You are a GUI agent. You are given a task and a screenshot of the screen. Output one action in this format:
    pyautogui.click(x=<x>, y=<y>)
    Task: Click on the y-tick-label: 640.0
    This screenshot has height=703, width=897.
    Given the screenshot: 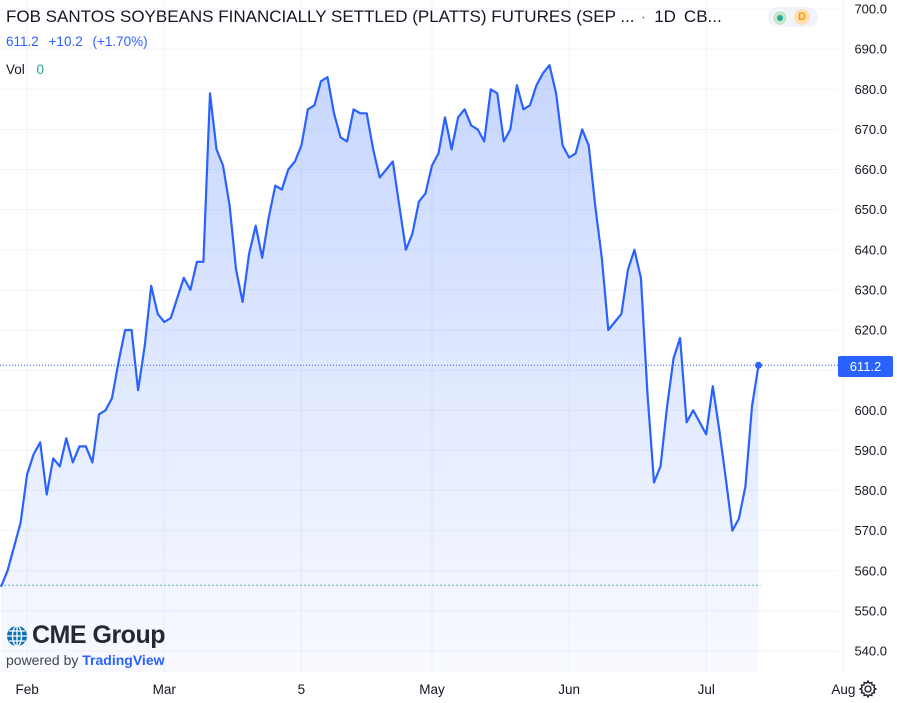 What is the action you would take?
    pyautogui.click(x=870, y=249)
    